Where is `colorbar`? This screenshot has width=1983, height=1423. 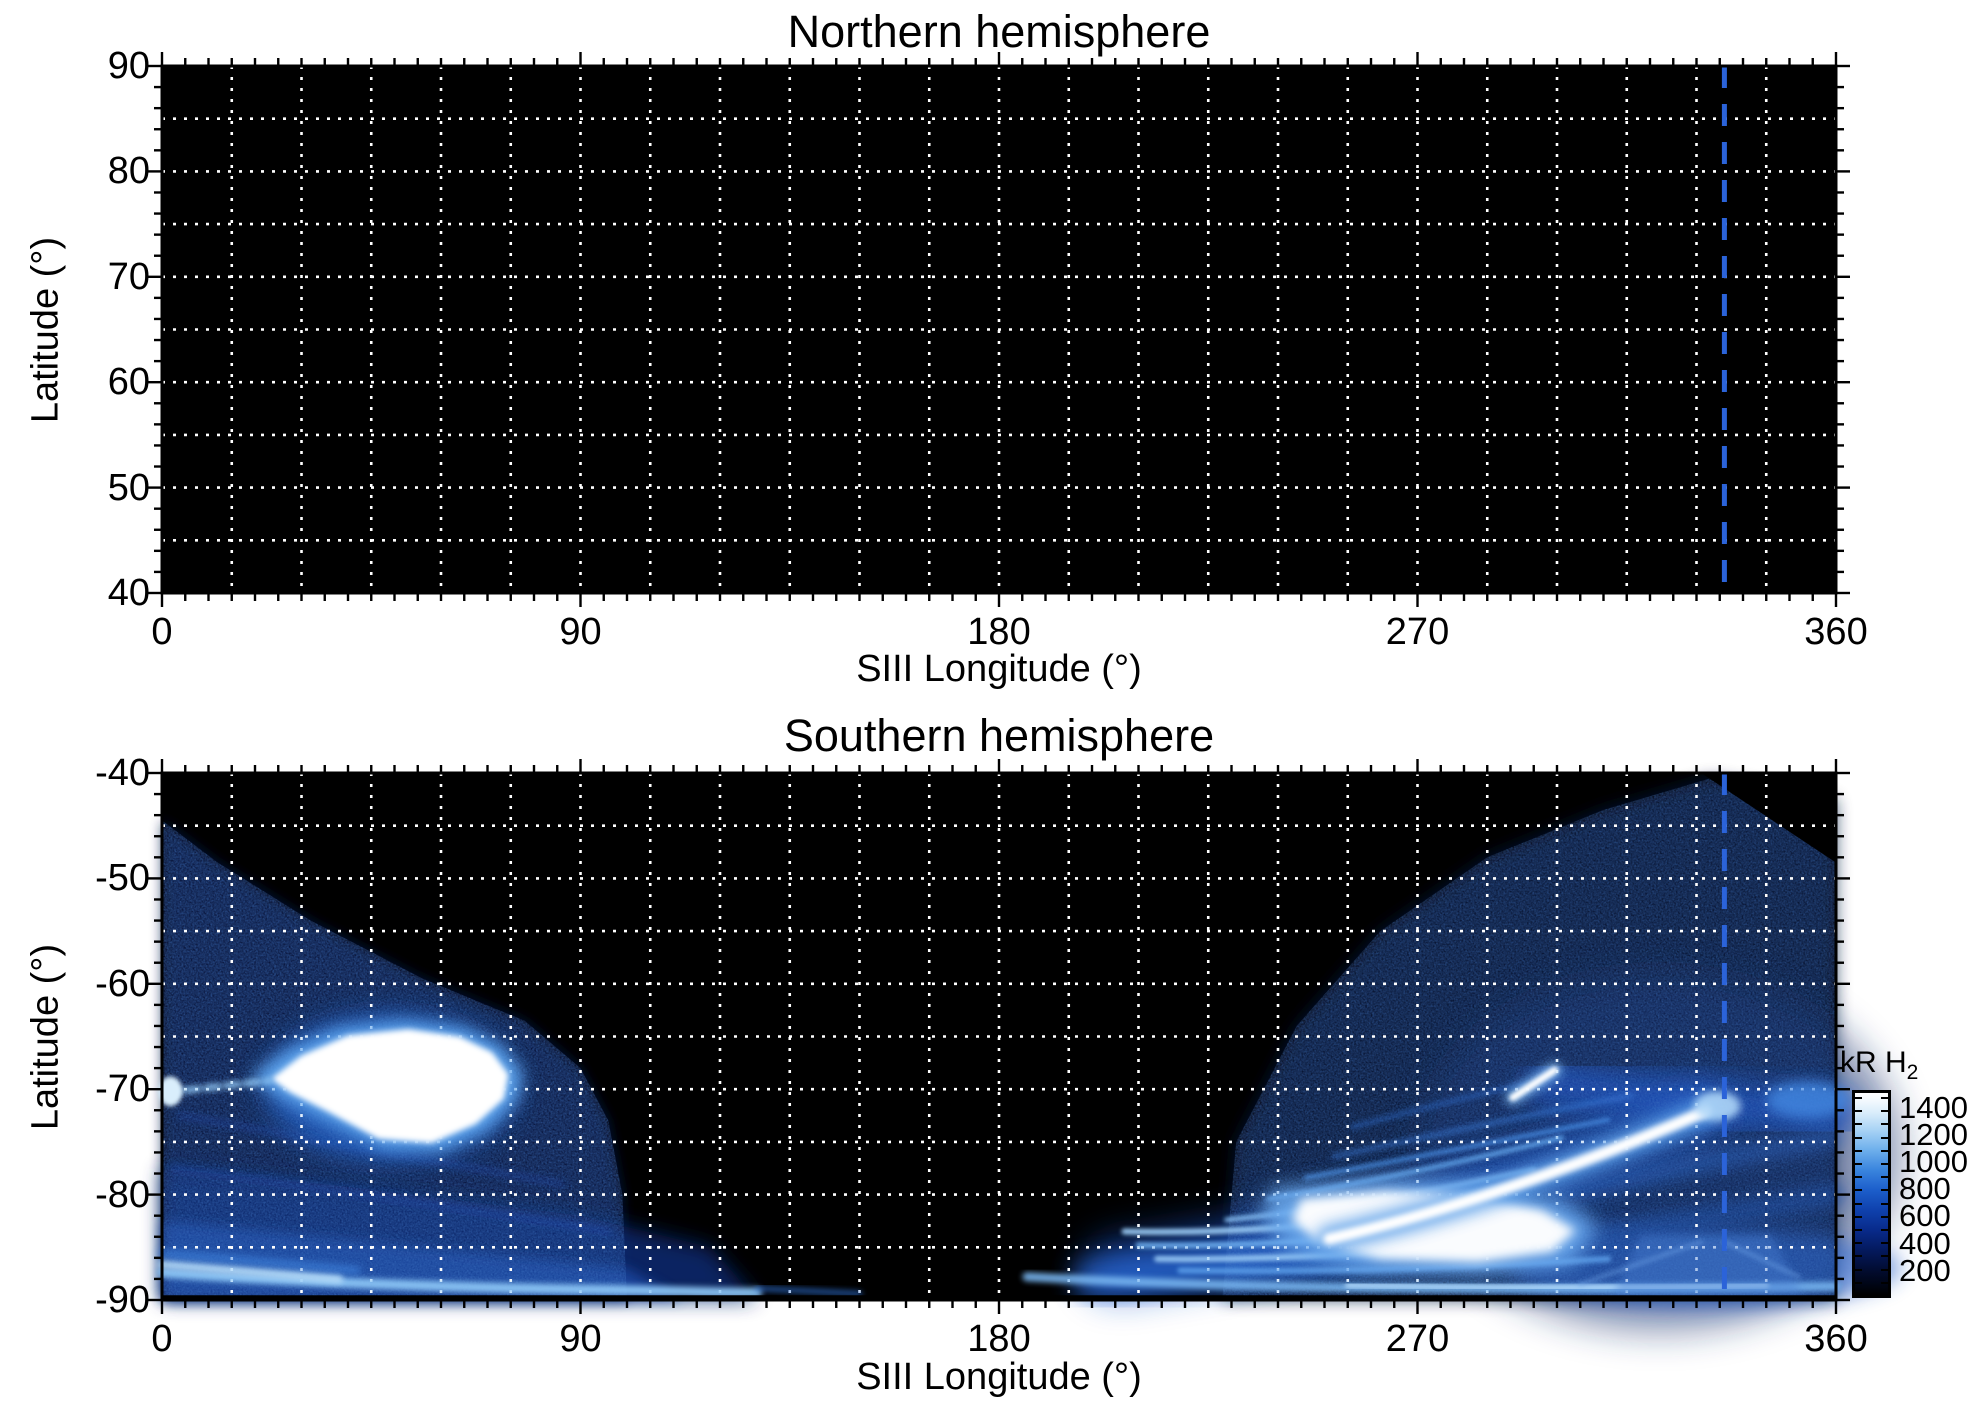
colorbar is located at coordinates (1871, 1194).